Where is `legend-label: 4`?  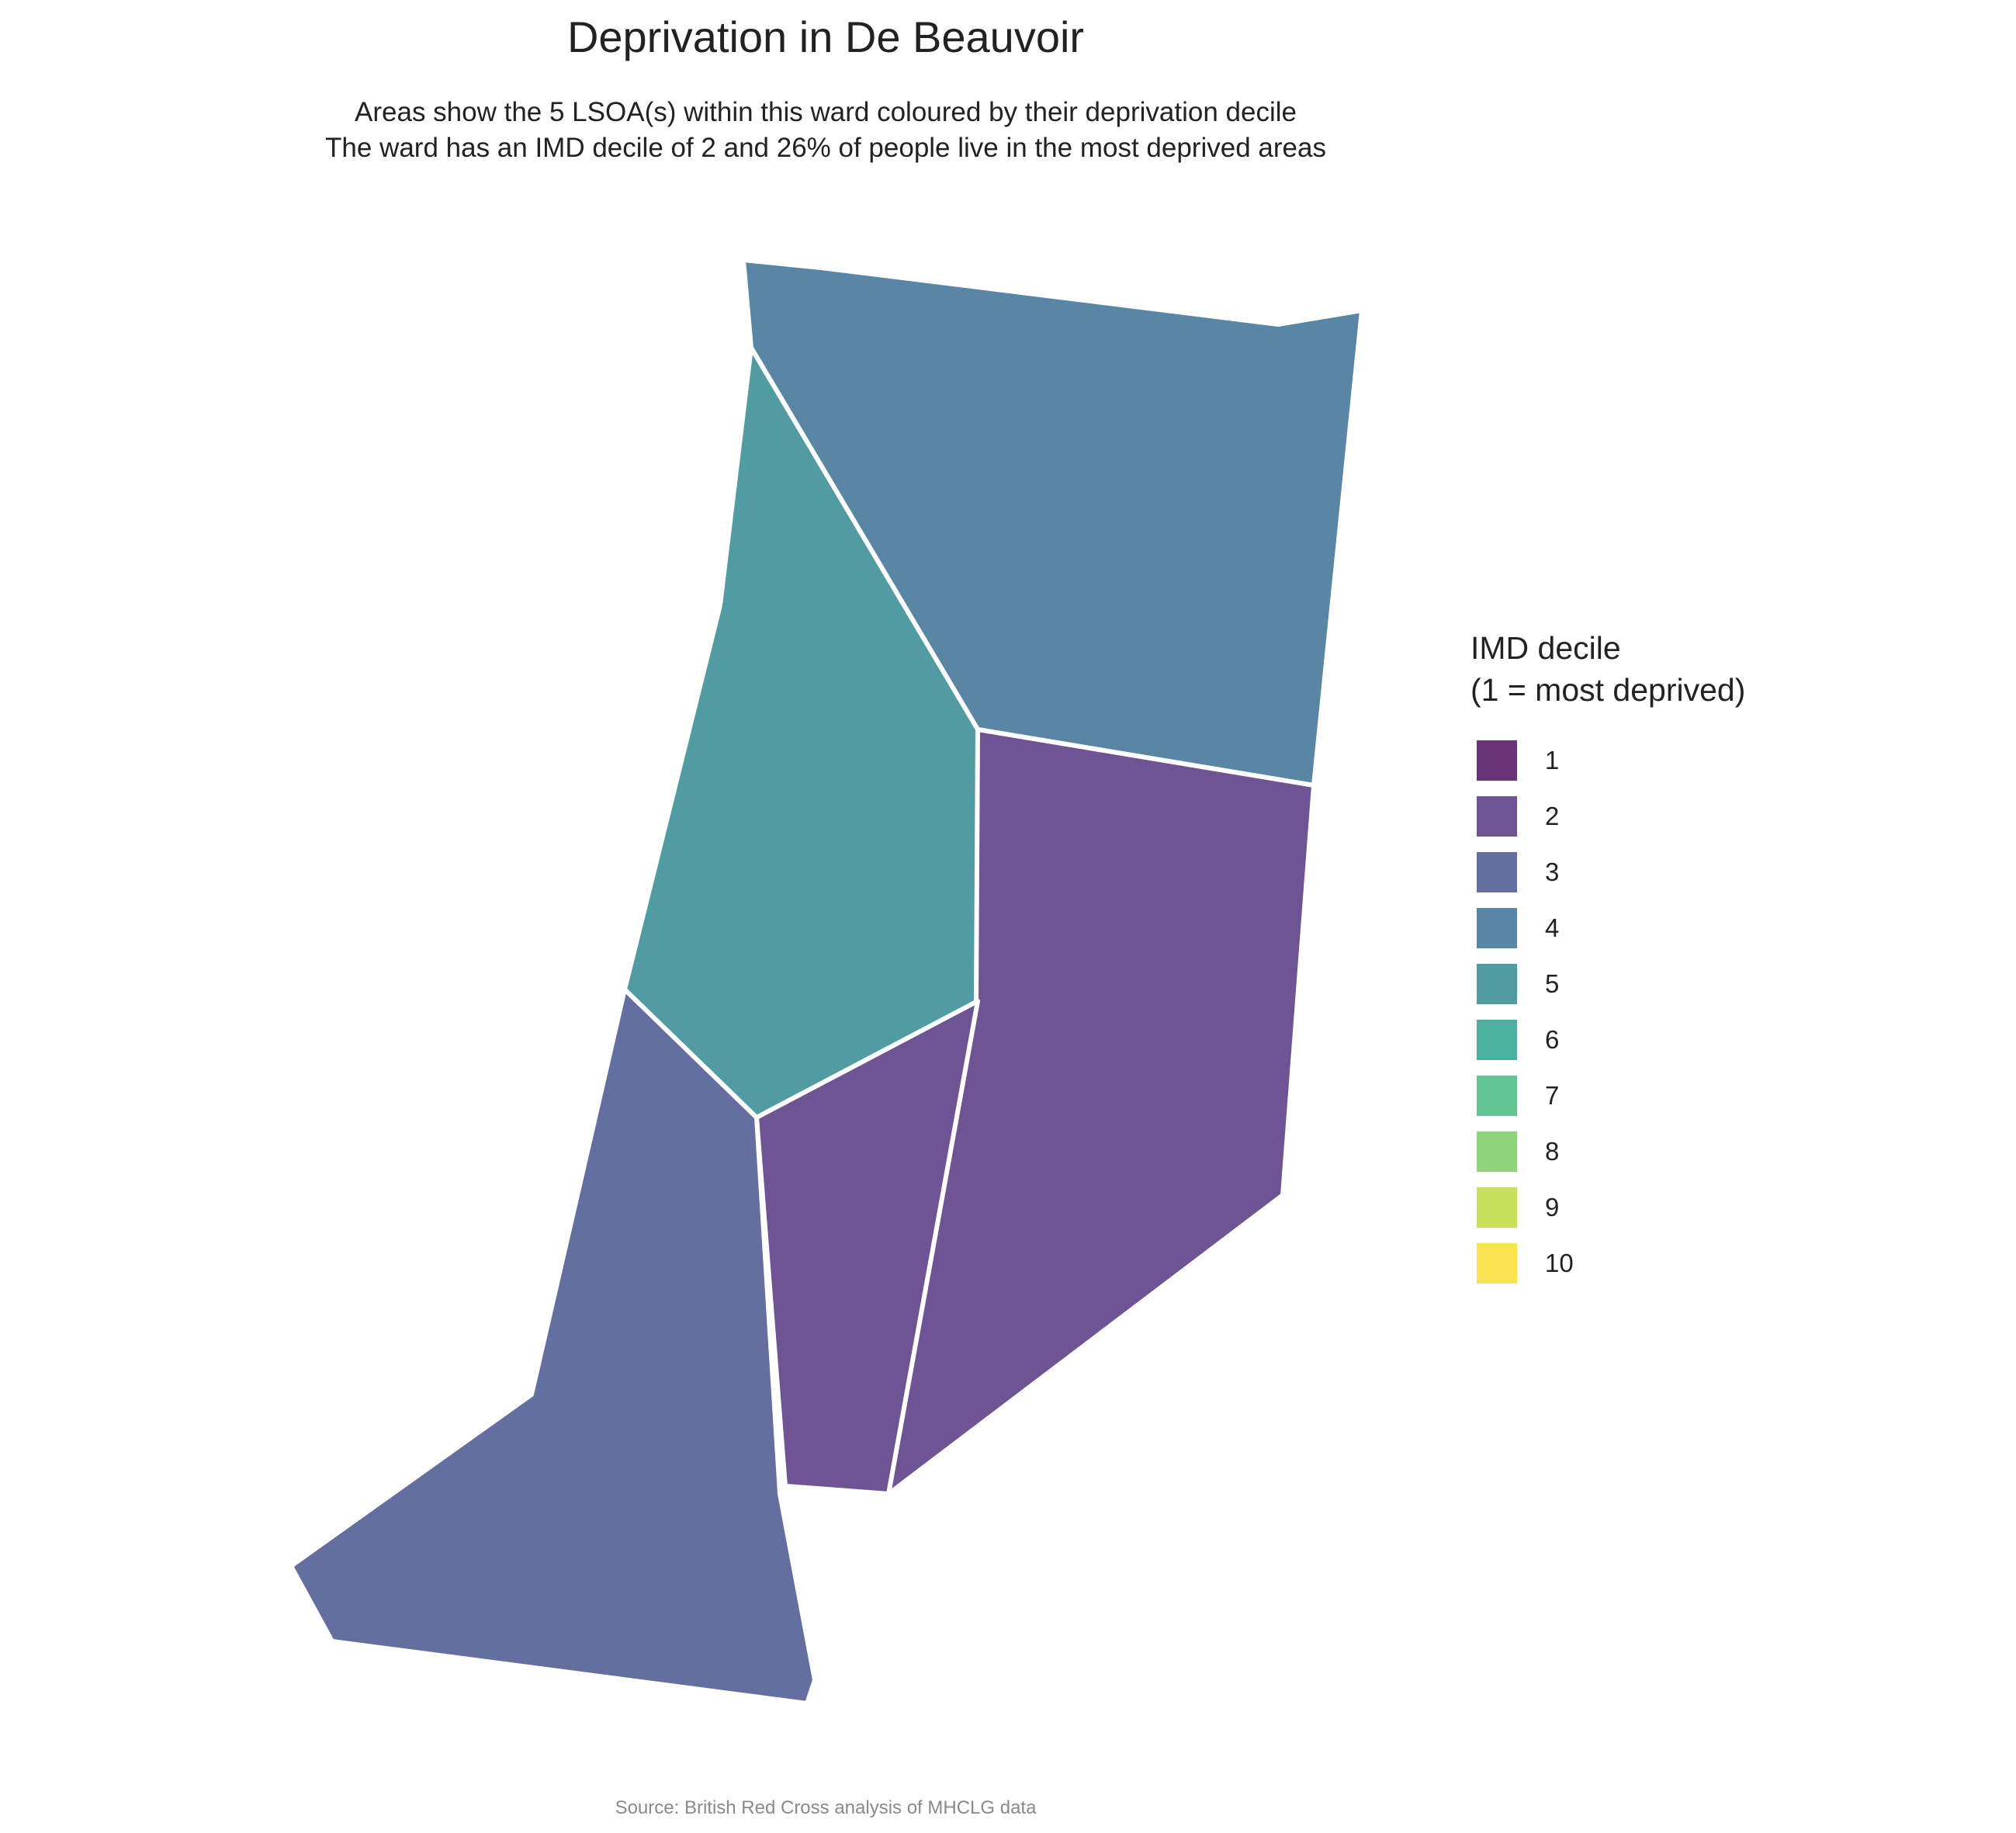
legend-label: 4 is located at coordinates (1553, 927).